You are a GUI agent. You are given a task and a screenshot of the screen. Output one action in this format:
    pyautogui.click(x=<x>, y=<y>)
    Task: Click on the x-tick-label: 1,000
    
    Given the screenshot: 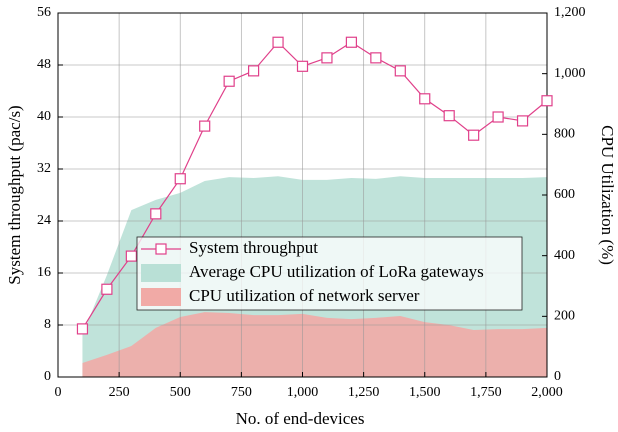 What is the action you would take?
    pyautogui.click(x=303, y=392)
    